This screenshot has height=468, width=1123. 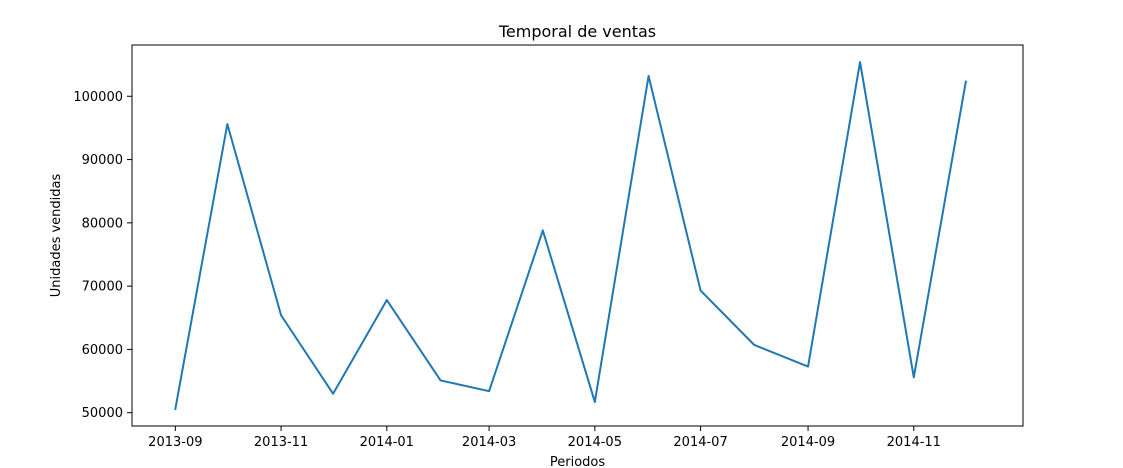 What do you see at coordinates (102, 255) in the screenshot?
I see `y-axis-ticks: 50000 60000 70000 80000 90000 100000` at bounding box center [102, 255].